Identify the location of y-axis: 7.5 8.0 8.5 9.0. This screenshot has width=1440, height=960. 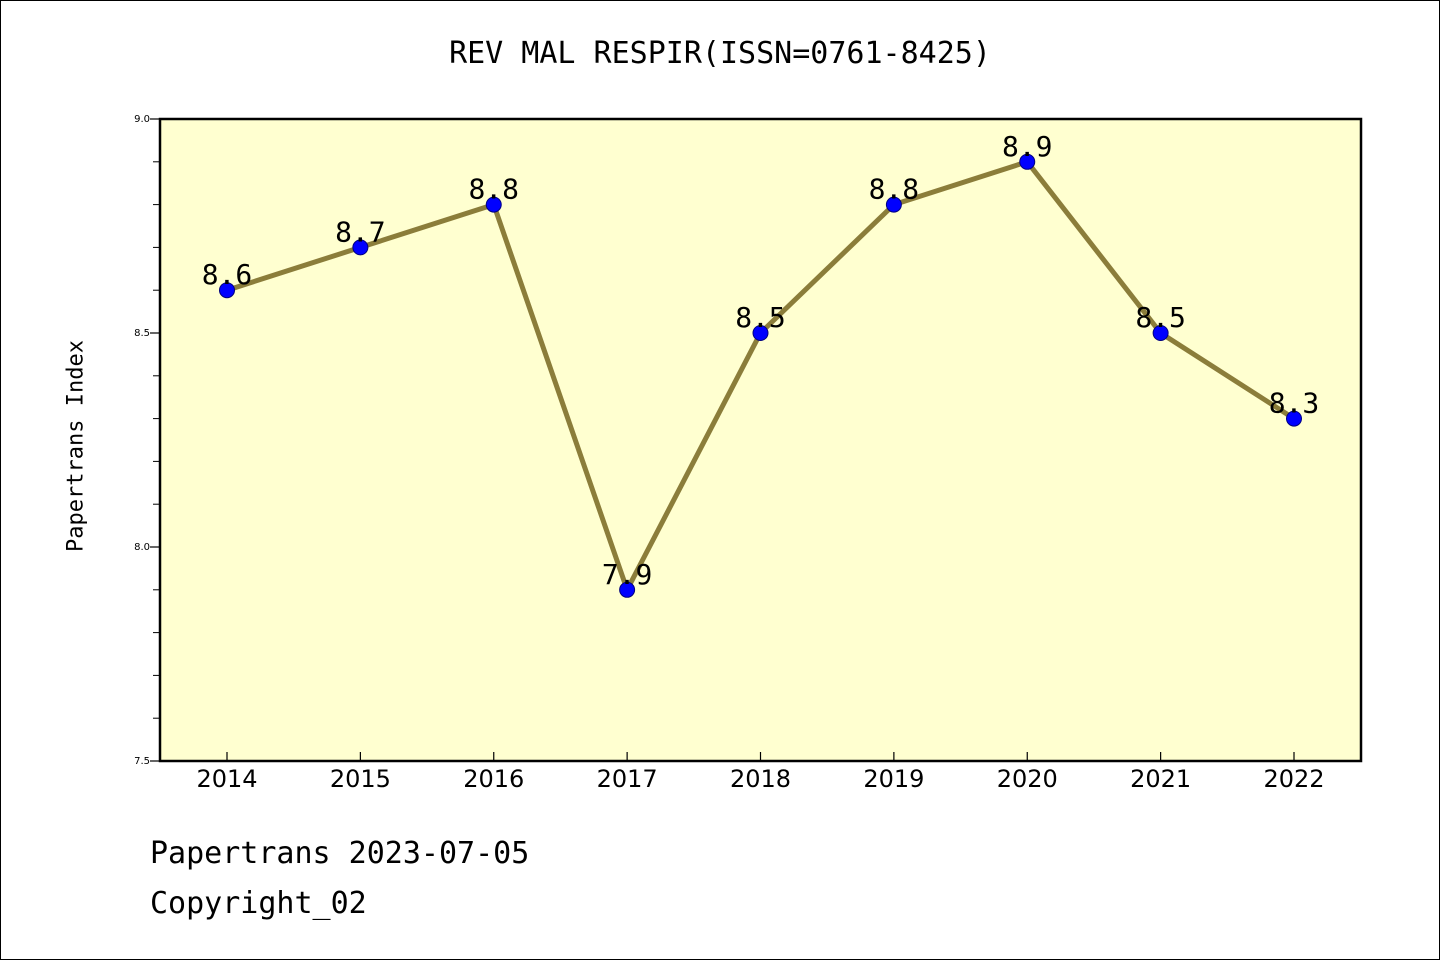
(147, 440).